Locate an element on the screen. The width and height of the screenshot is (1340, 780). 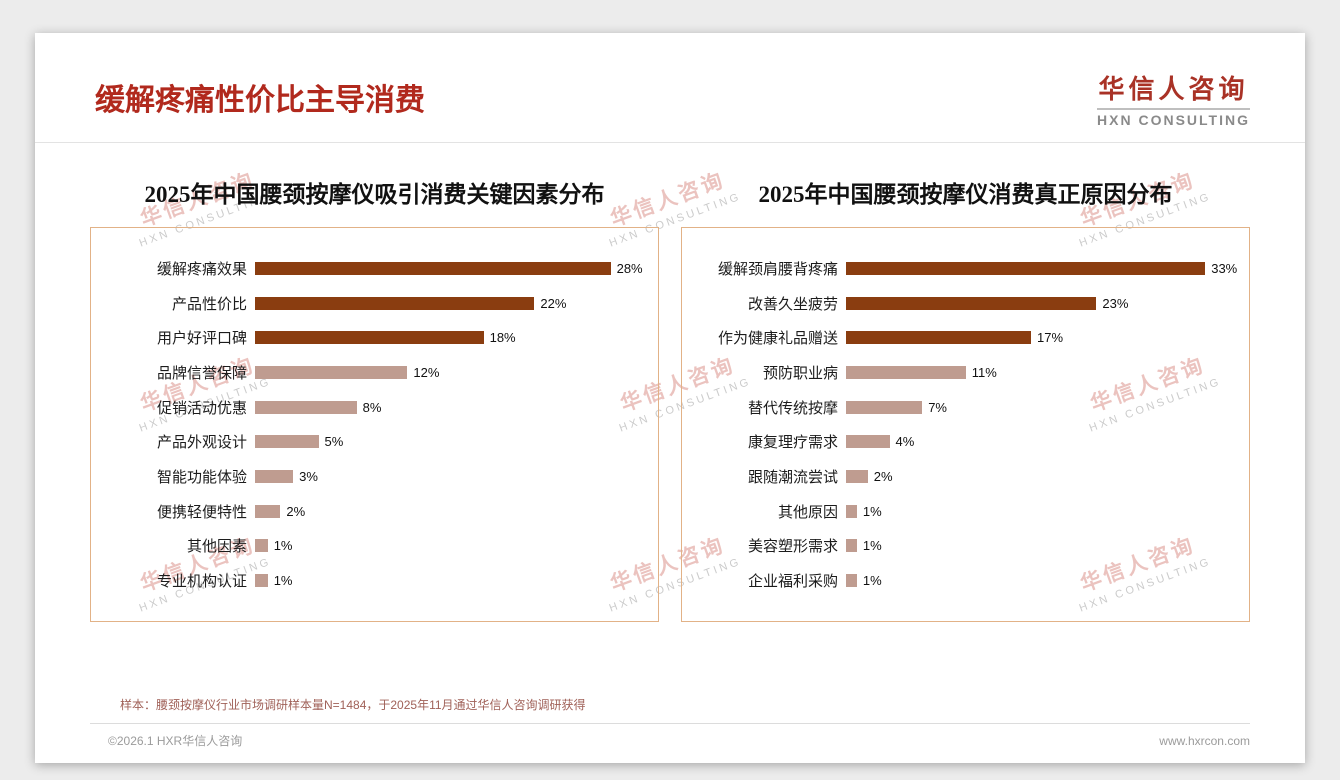
bar-row: 品牌信誉保障 12% is located at coordinates (370, 372).